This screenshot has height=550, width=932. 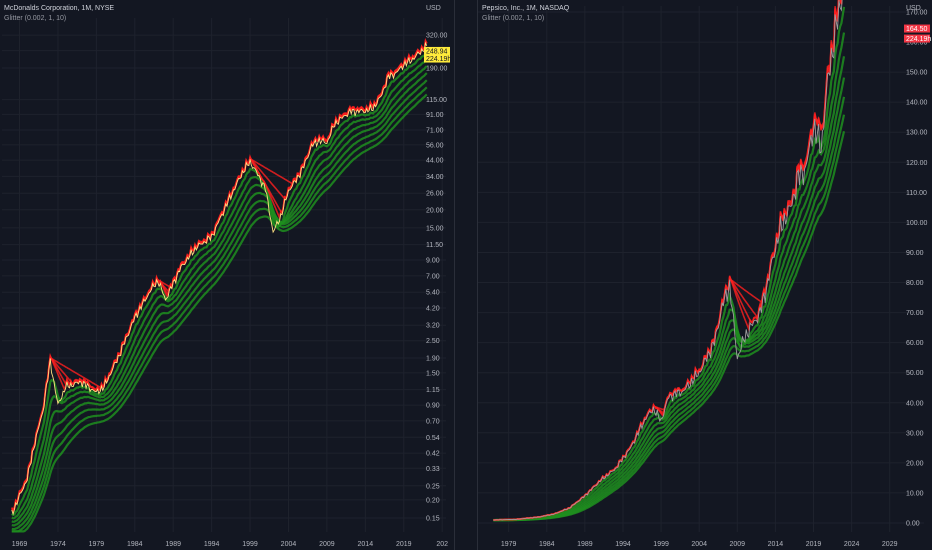 I want to click on pep-y-tick-label: 50.00, so click(x=915, y=373).